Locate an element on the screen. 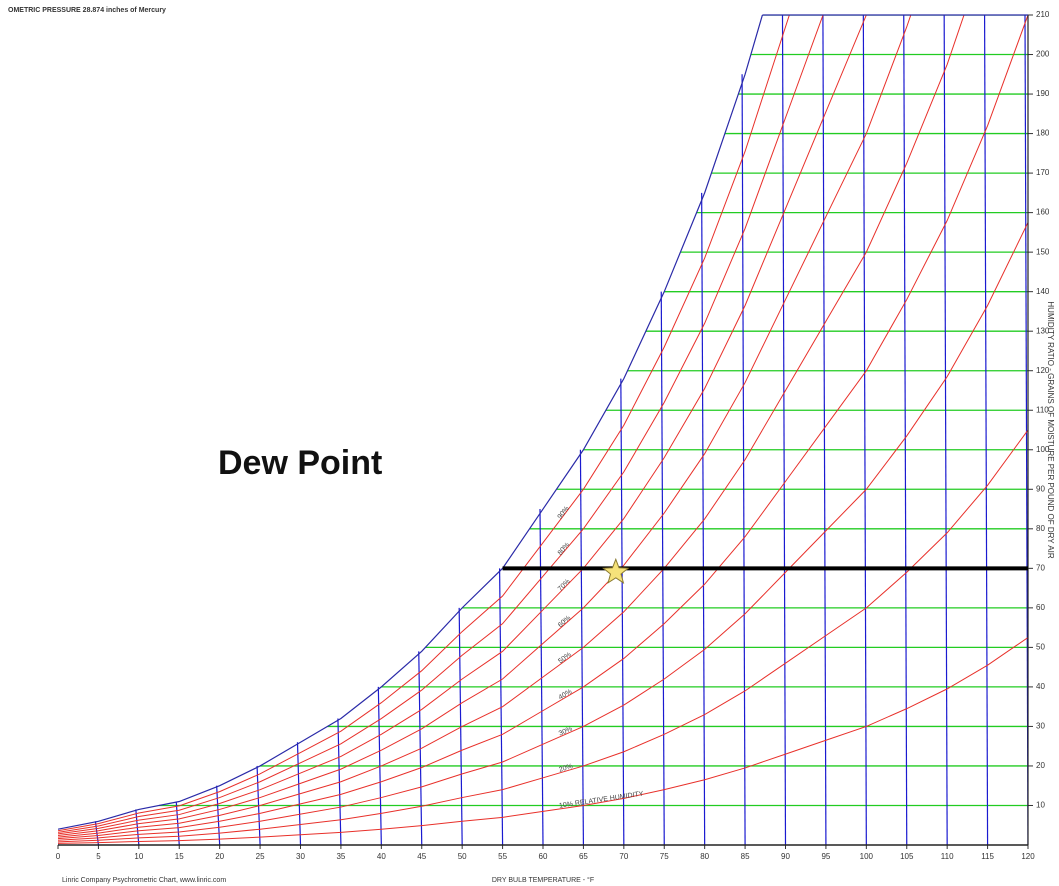 The image size is (1059, 886). y-tick-label: 90 is located at coordinates (1040, 488).